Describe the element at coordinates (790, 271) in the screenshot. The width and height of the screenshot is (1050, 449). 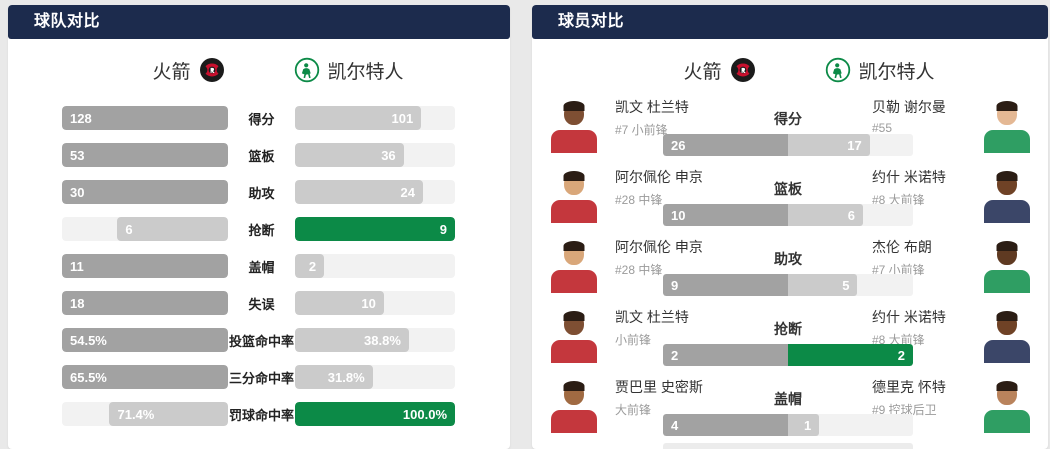
I see `player-stat-row: 阿尔佩伦 申京 #28 中锋 杰伦 布朗 #7 小前锋 助攻 9 5` at that location.